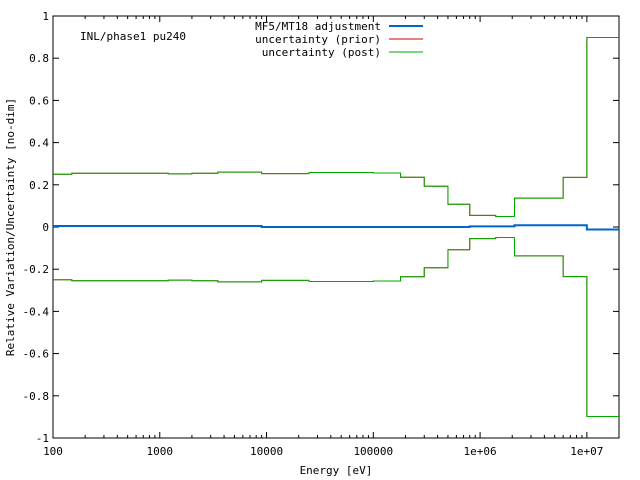 This screenshot has width=640, height=480. Describe the element at coordinates (133, 36) in the screenshot. I see `chart-annotation: INL/phase1 pu240` at that location.